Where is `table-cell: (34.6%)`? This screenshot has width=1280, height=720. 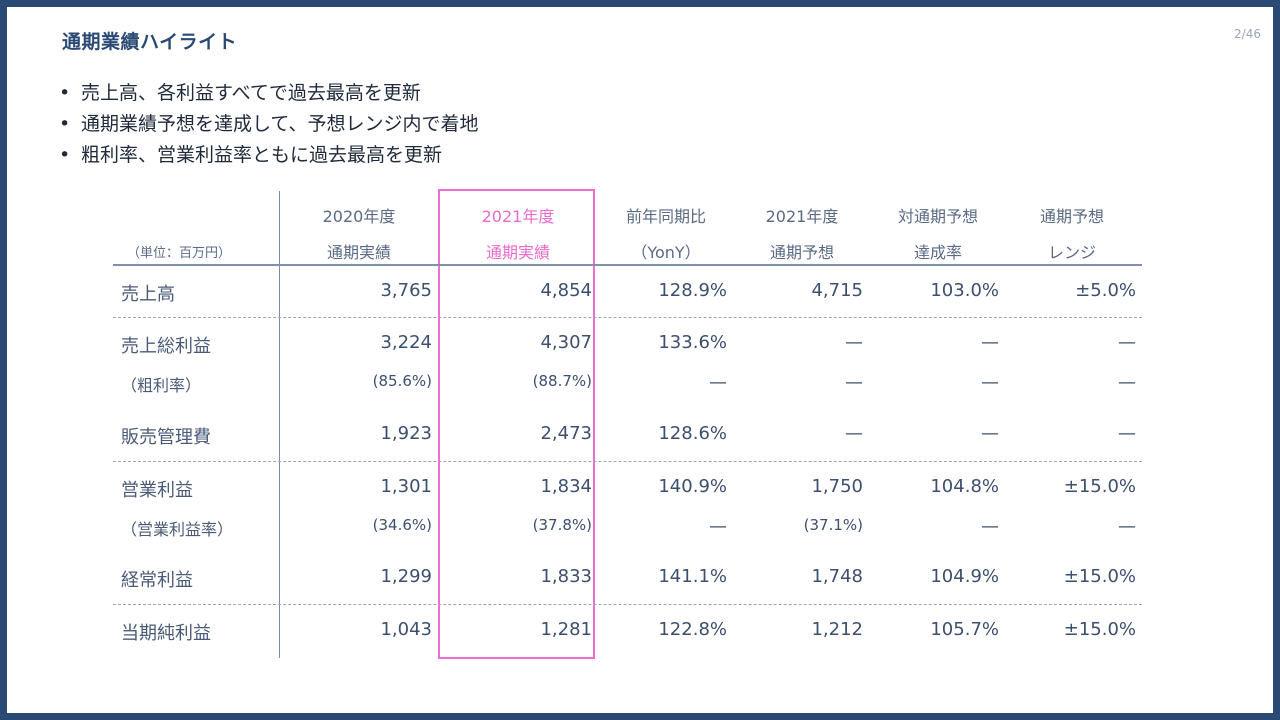 table-cell: (34.6%) is located at coordinates (402, 525).